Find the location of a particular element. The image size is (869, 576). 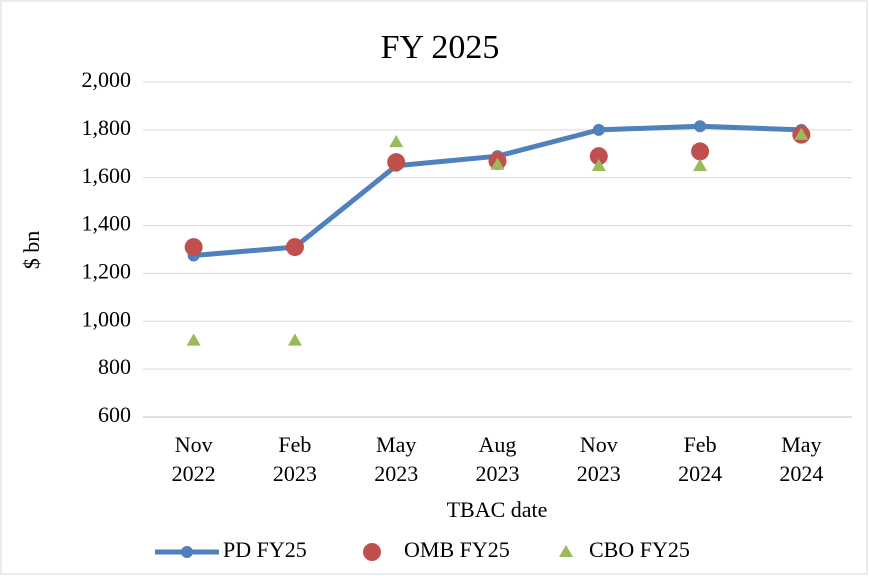

legend-label: PD FY25 is located at coordinates (265, 549).